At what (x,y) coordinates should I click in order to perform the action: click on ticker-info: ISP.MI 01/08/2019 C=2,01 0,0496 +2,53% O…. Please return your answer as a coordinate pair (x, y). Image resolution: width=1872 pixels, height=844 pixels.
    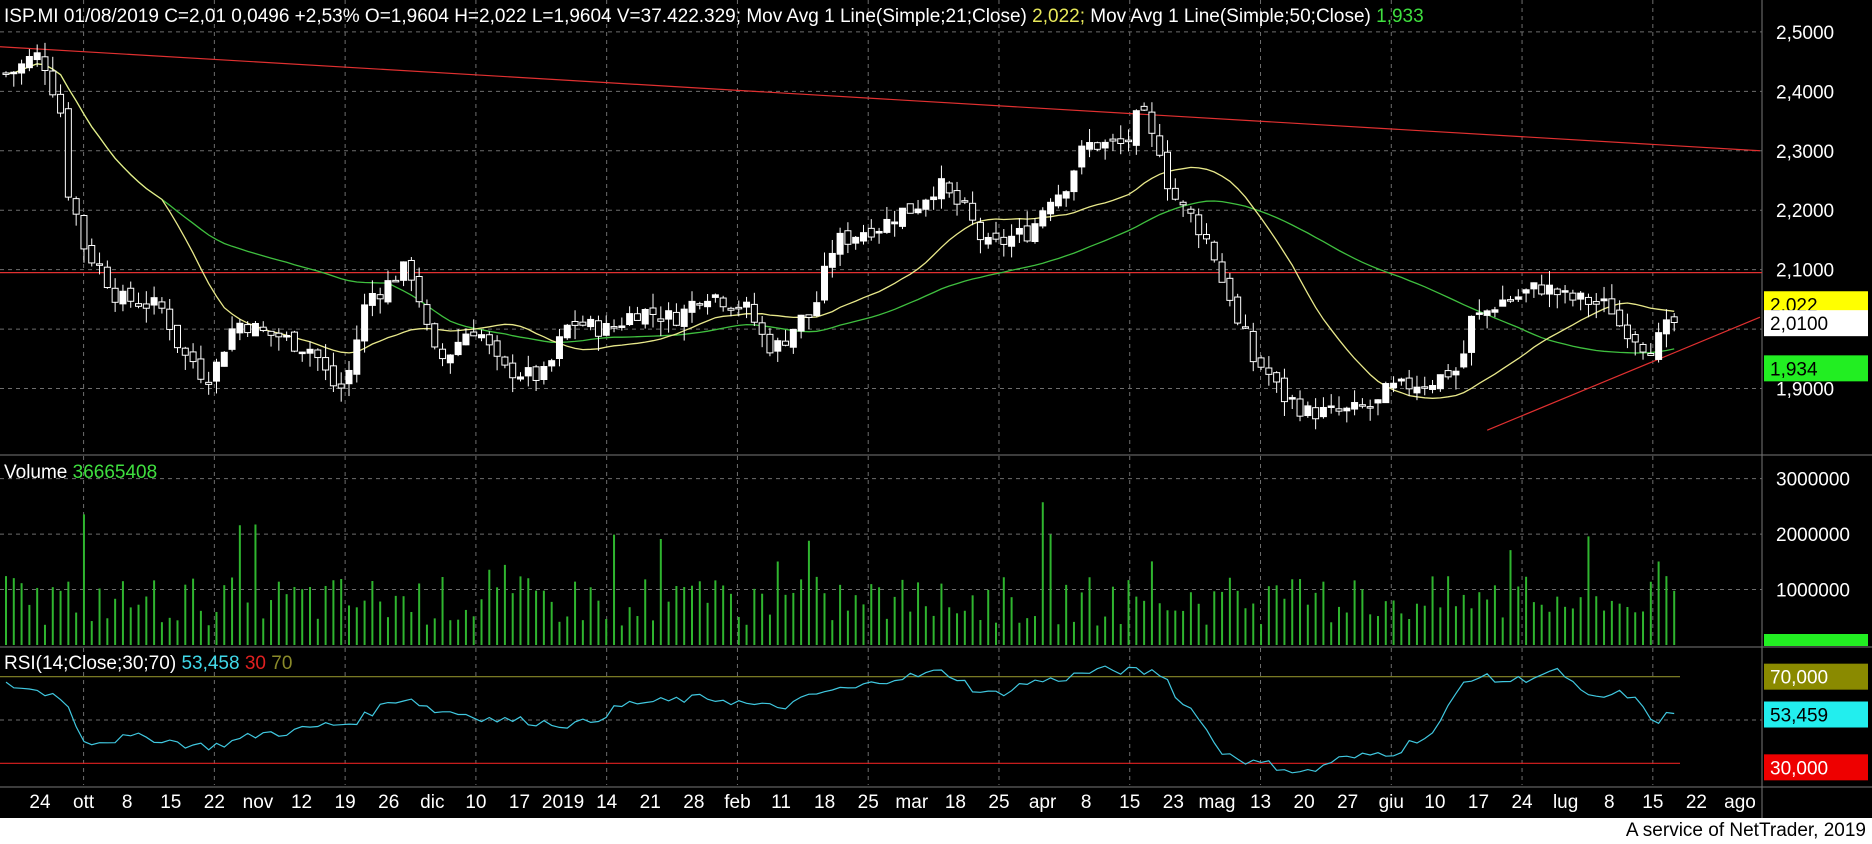
    Looking at the image, I should click on (373, 16).